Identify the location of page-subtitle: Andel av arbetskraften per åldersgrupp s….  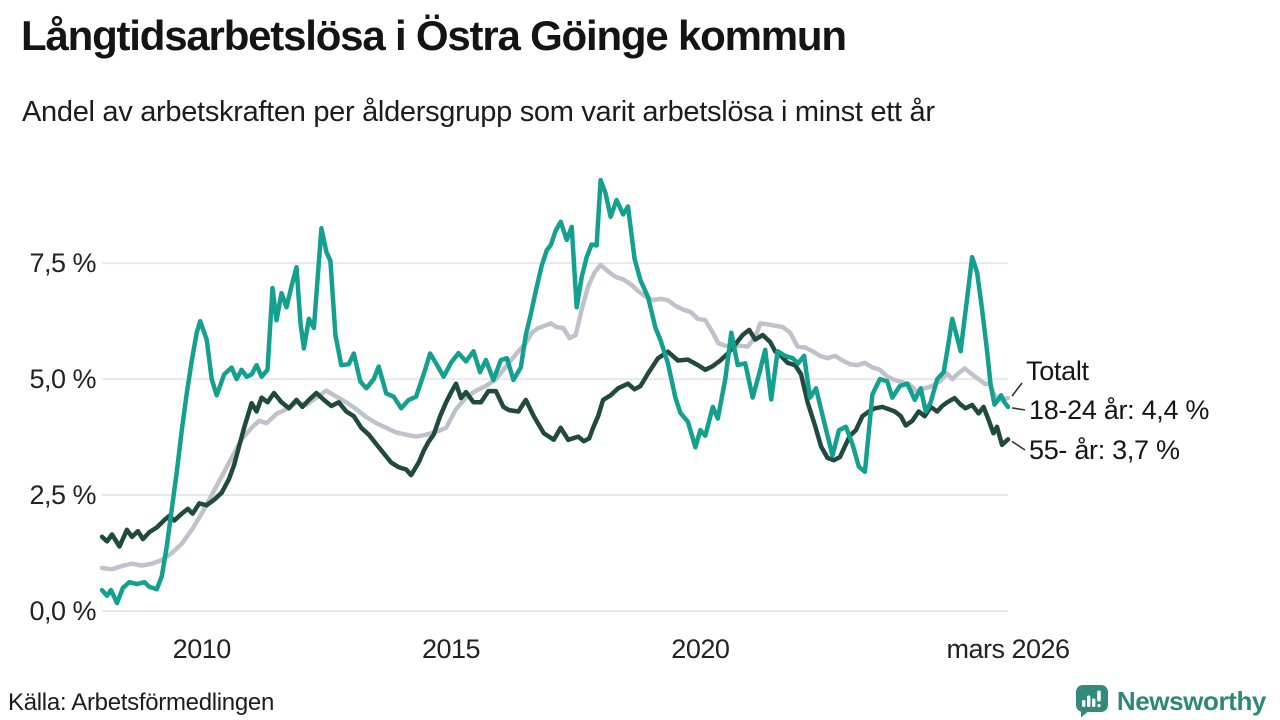
(478, 112).